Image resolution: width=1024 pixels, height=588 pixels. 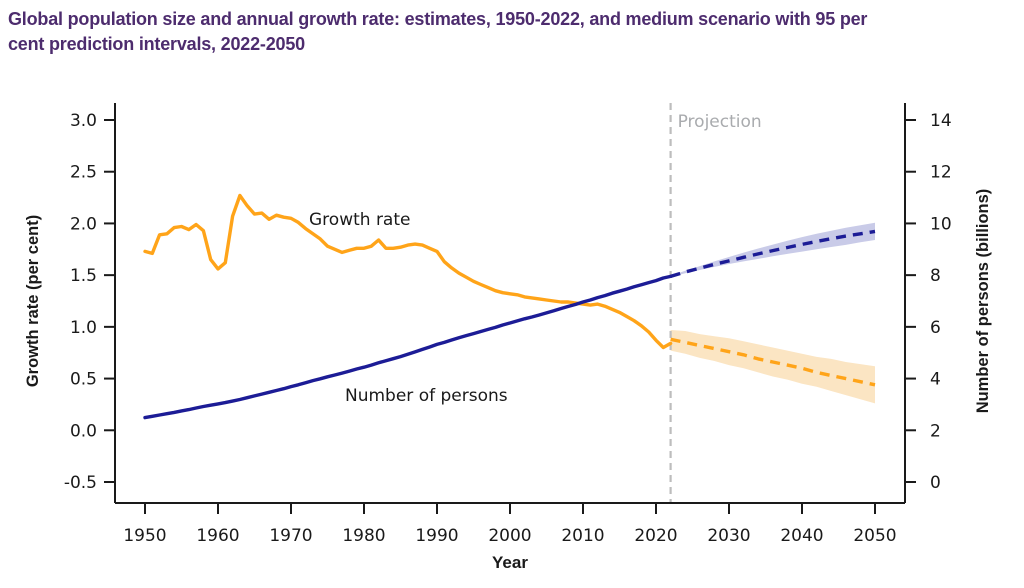 I want to click on y-axis-right-title: Number of persons (billions), so click(x=983, y=301).